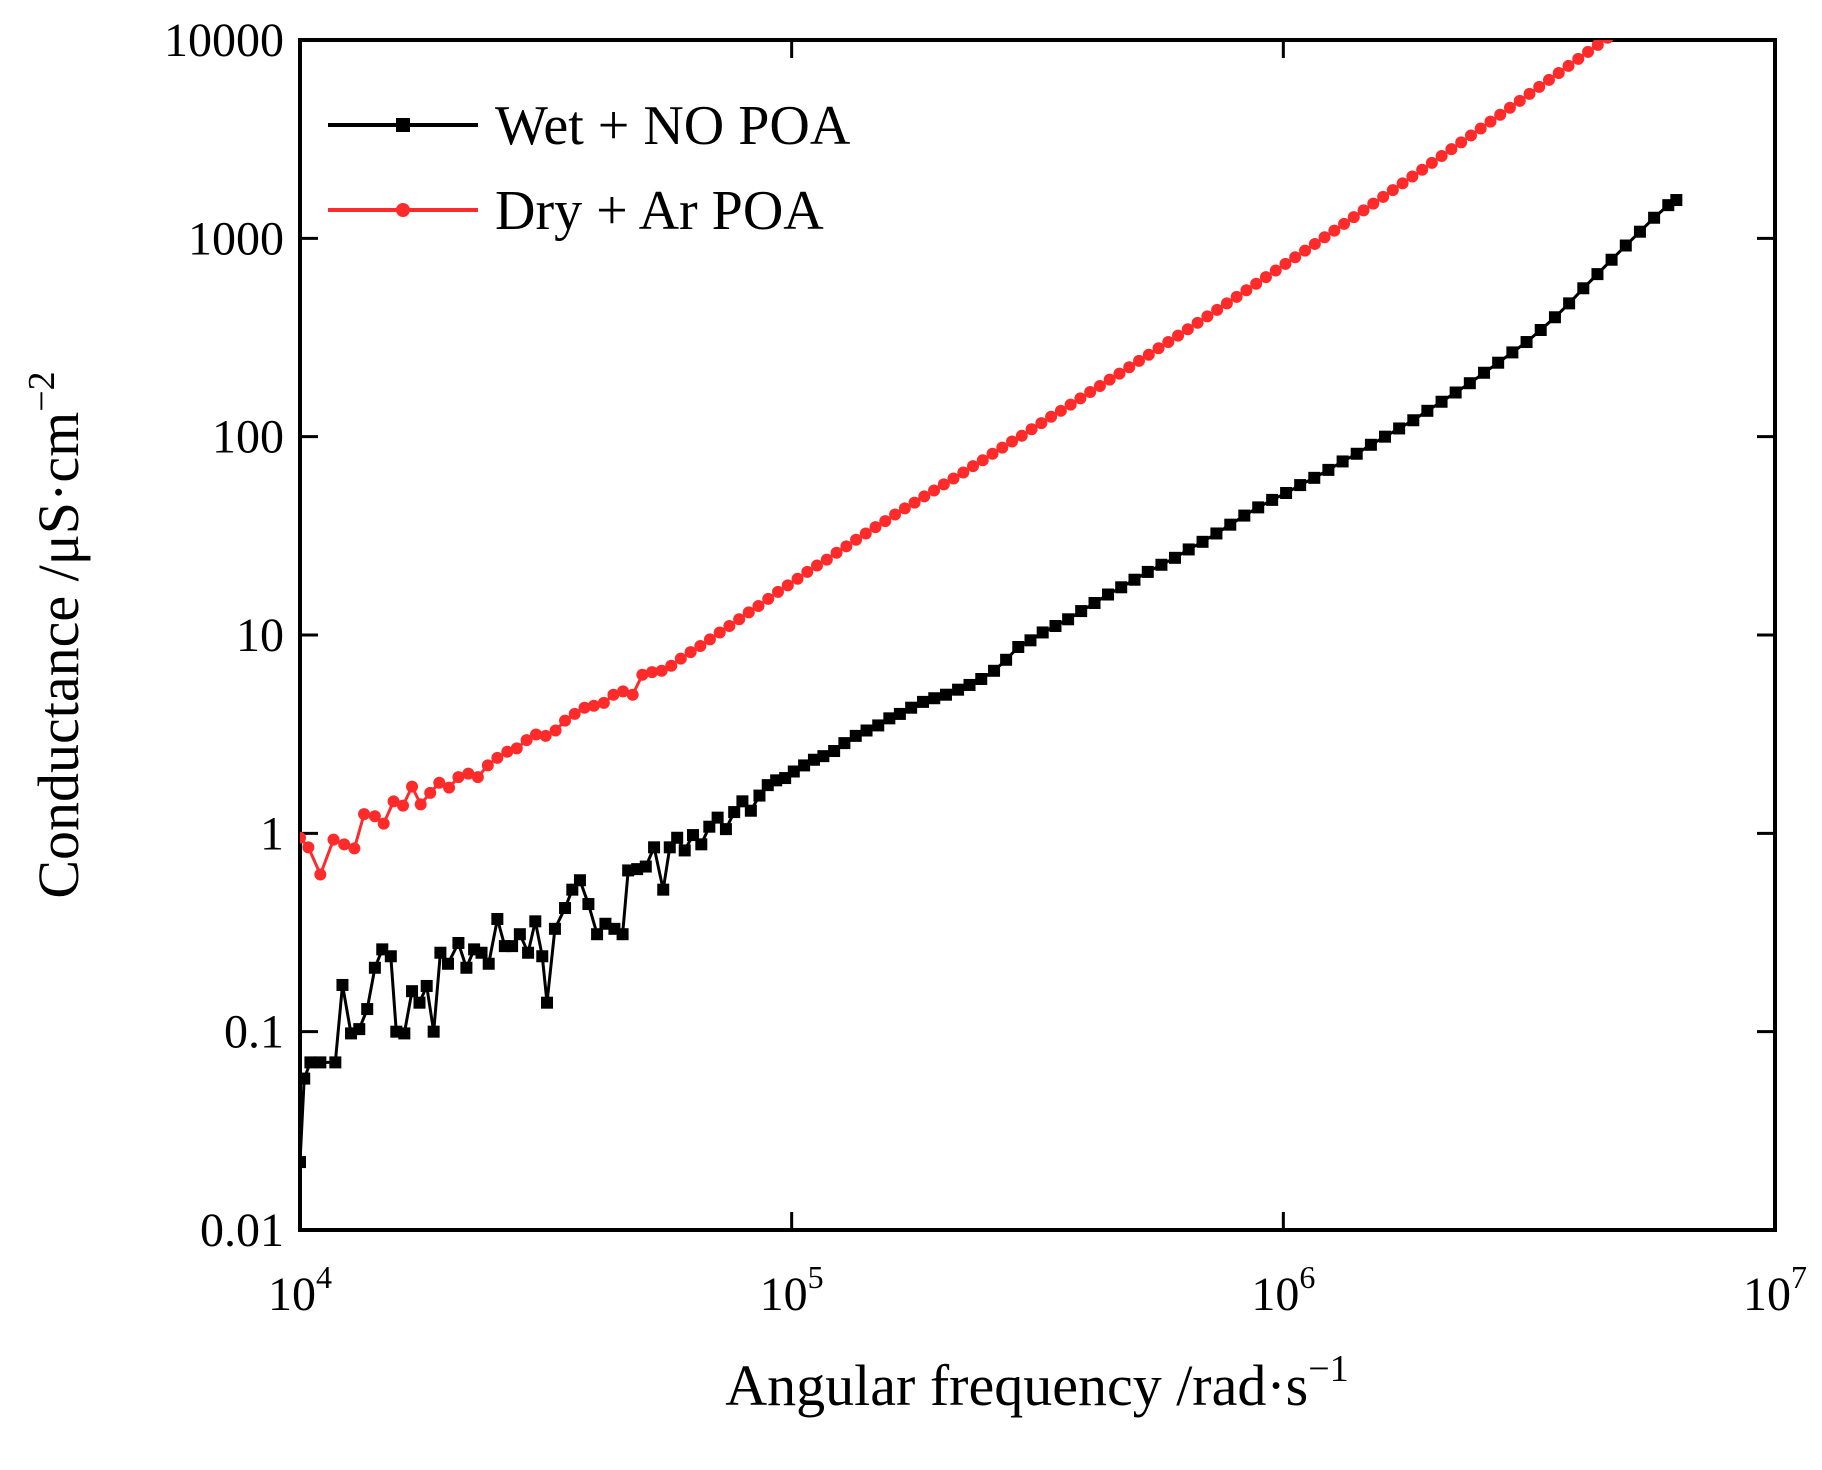 This screenshot has width=1822, height=1470. I want to click on x-tick-exp: 7, so click(1799, 1277).